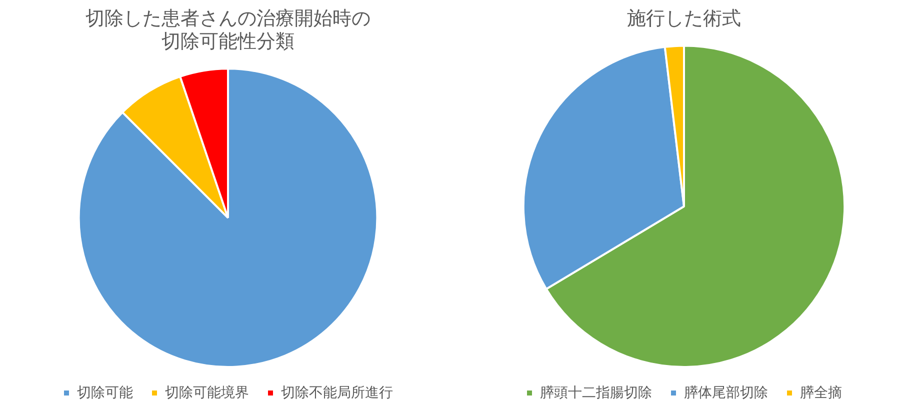  What do you see at coordinates (821, 392) in the screenshot?
I see `legend-label: 膵全摘` at bounding box center [821, 392].